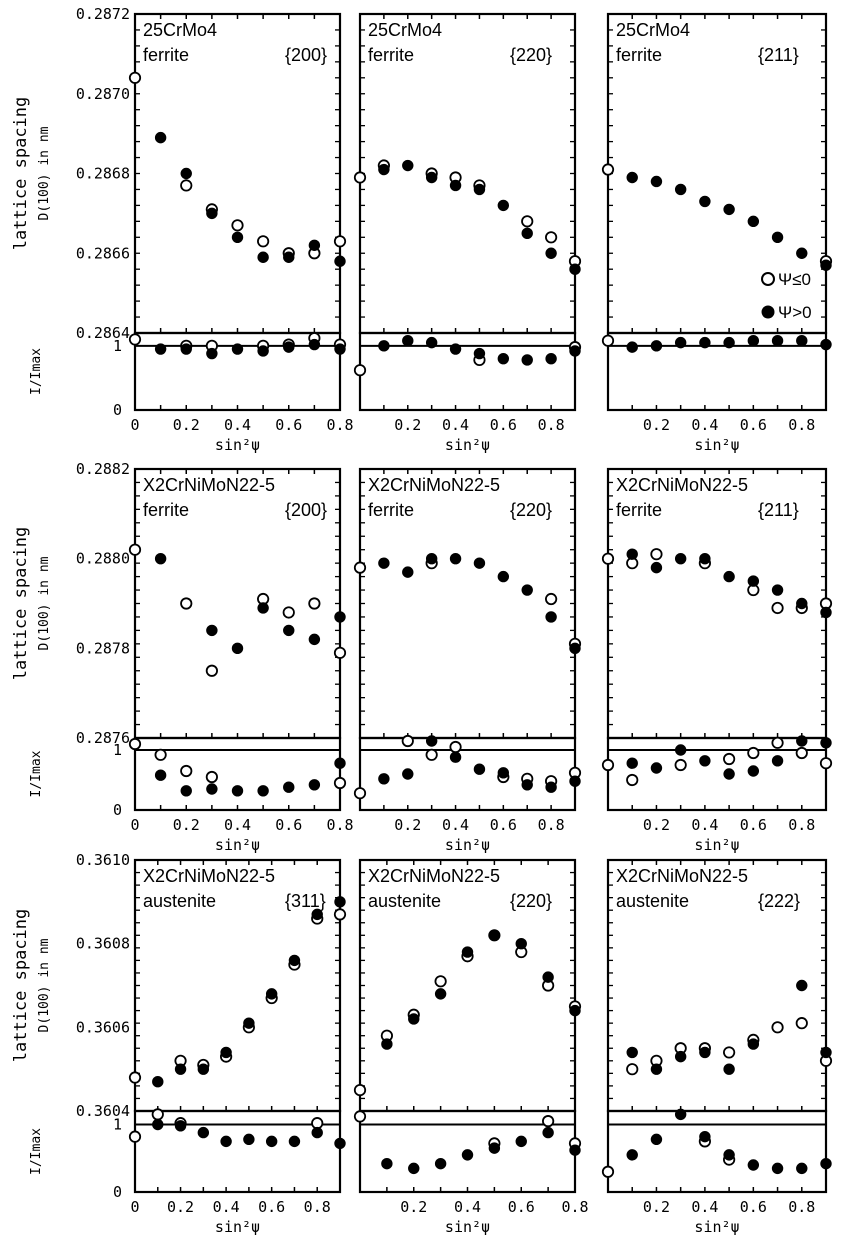 Image resolution: width=849 pixels, height=1254 pixels. Describe the element at coordinates (795, 312) in the screenshot. I see `legend-filled-label: Ψ>0` at that location.